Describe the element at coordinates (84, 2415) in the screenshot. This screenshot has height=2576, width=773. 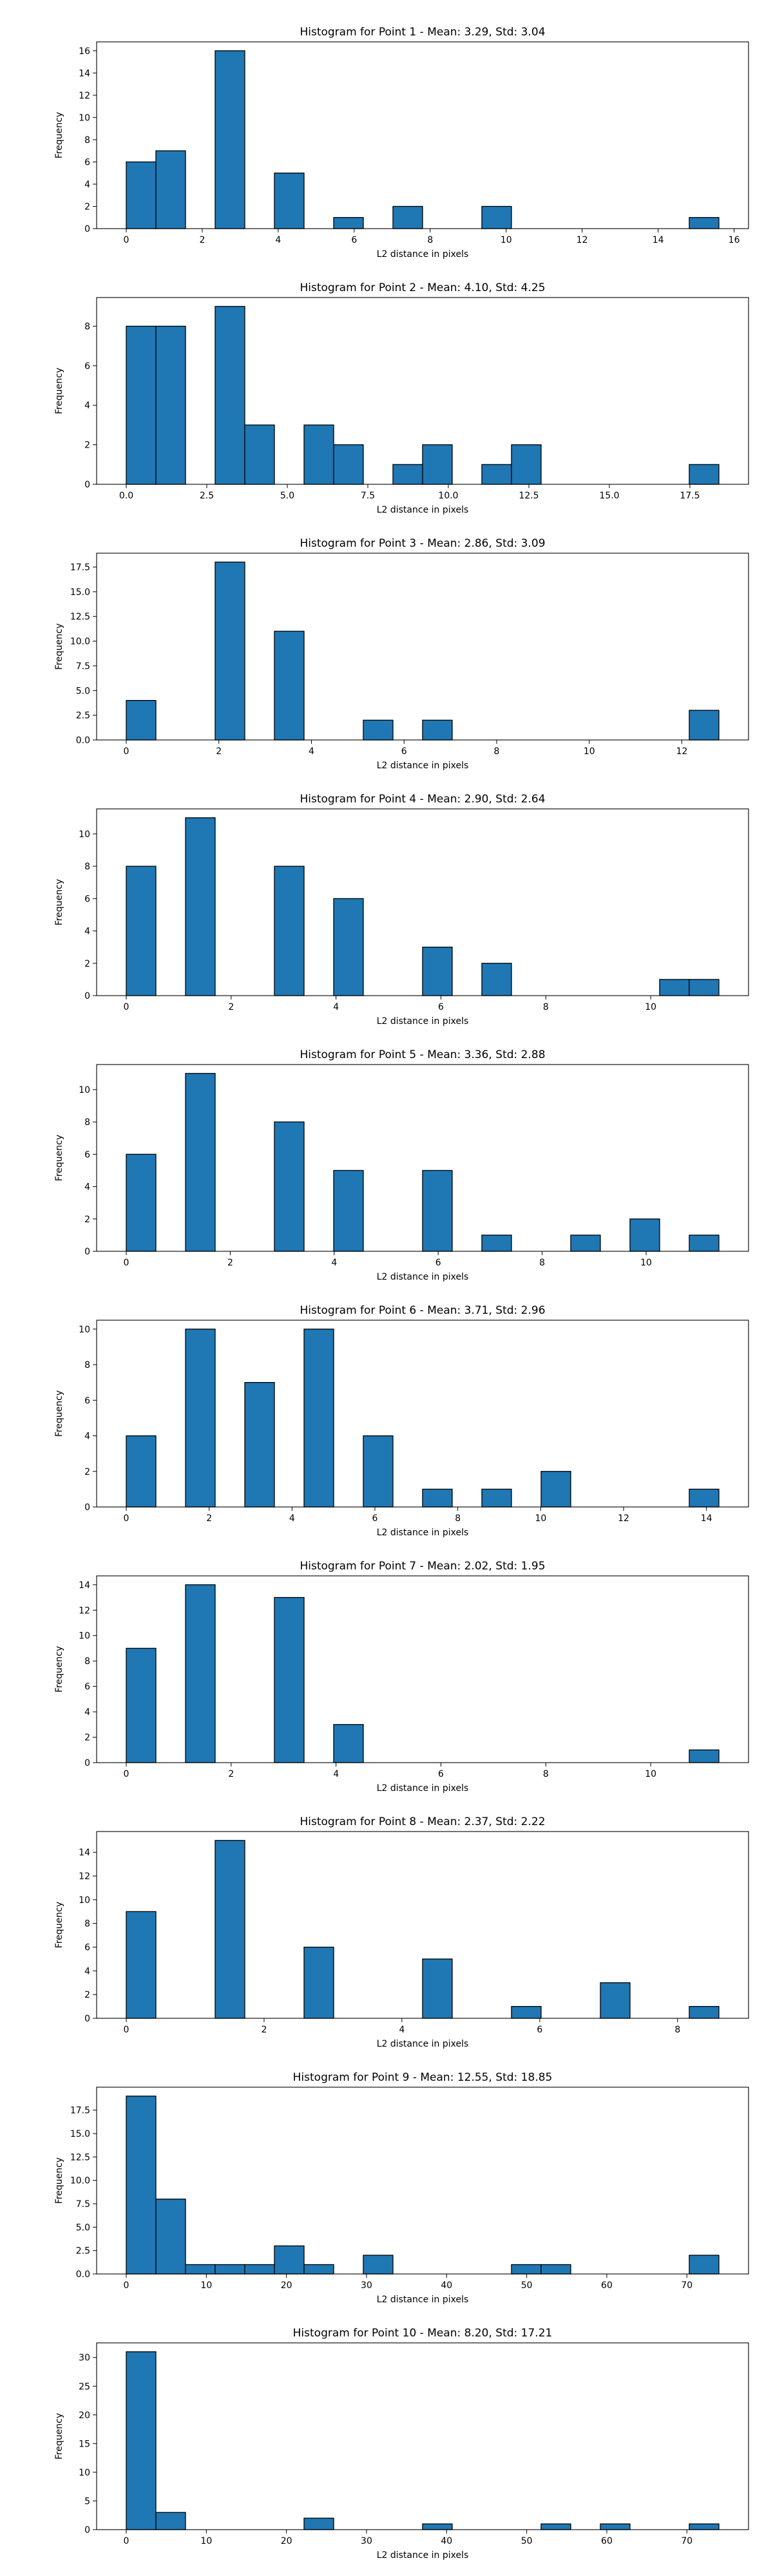
I see `y-tick-label: 20` at that location.